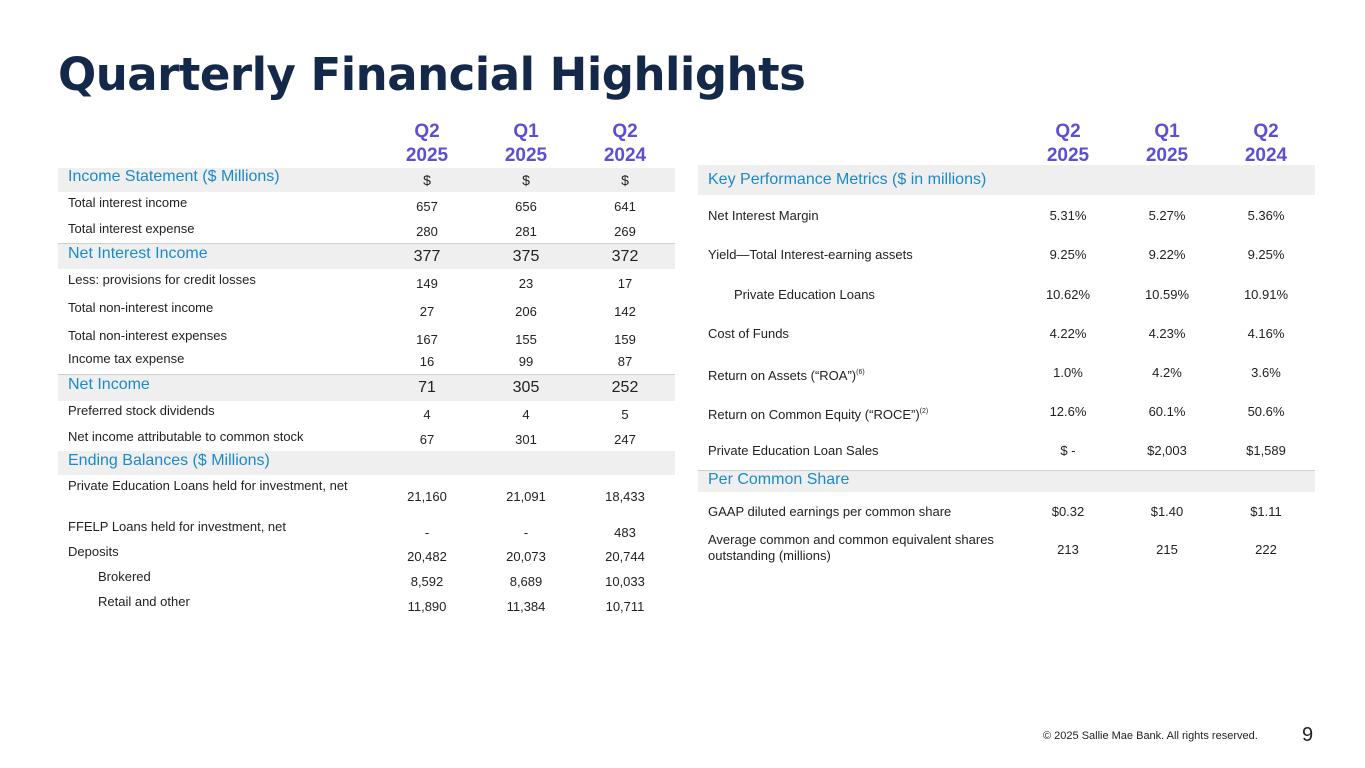 Image resolution: width=1365 pixels, height=768 pixels. What do you see at coordinates (1068, 333) in the screenshot?
I see `cell-value: 4.22%` at bounding box center [1068, 333].